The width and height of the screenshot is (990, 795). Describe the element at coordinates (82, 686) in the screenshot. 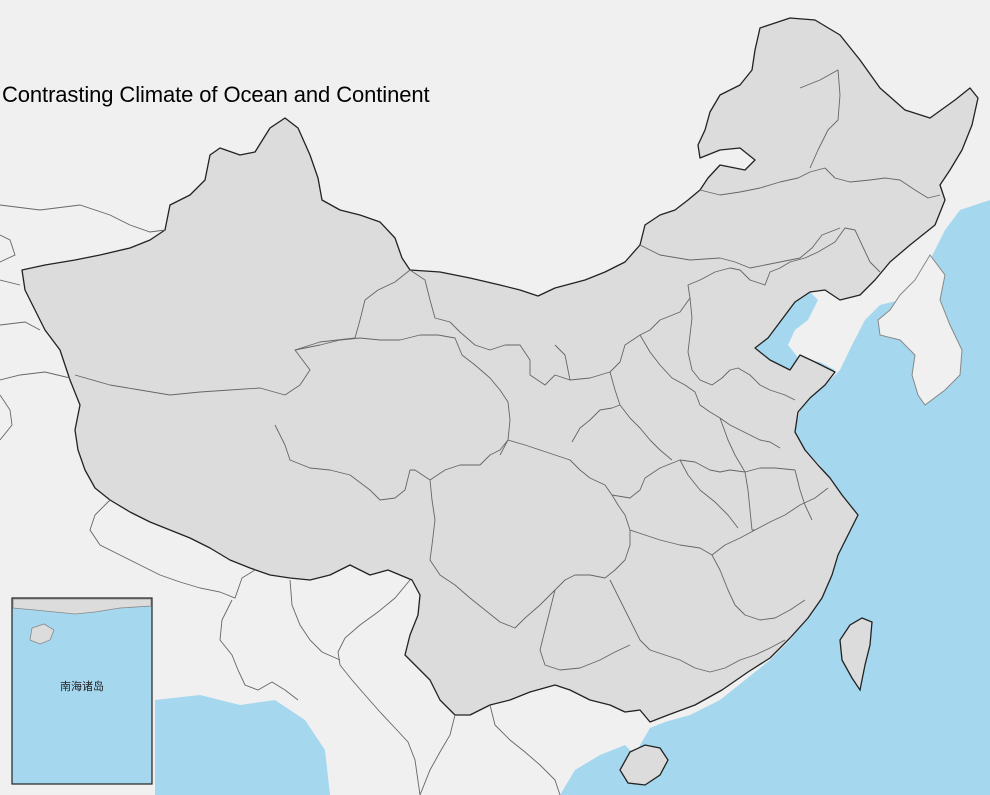

I see `inset-label: 南海诸岛` at that location.